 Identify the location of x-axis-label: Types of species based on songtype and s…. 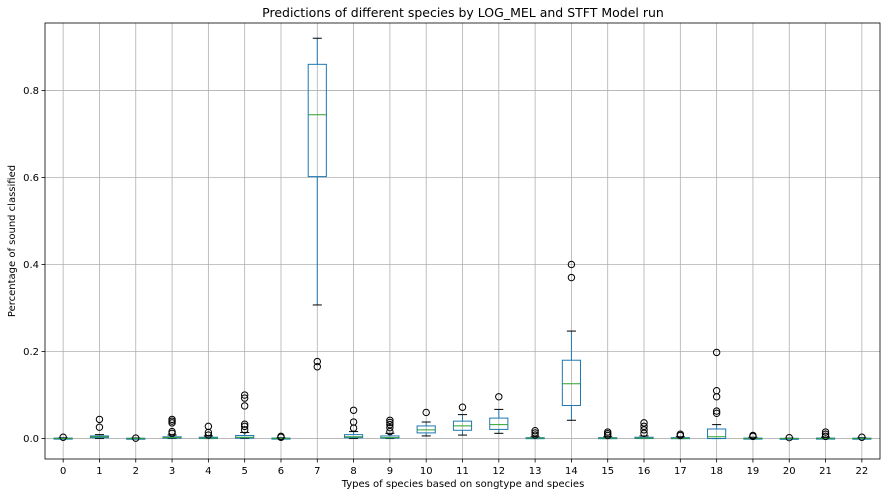
(463, 484).